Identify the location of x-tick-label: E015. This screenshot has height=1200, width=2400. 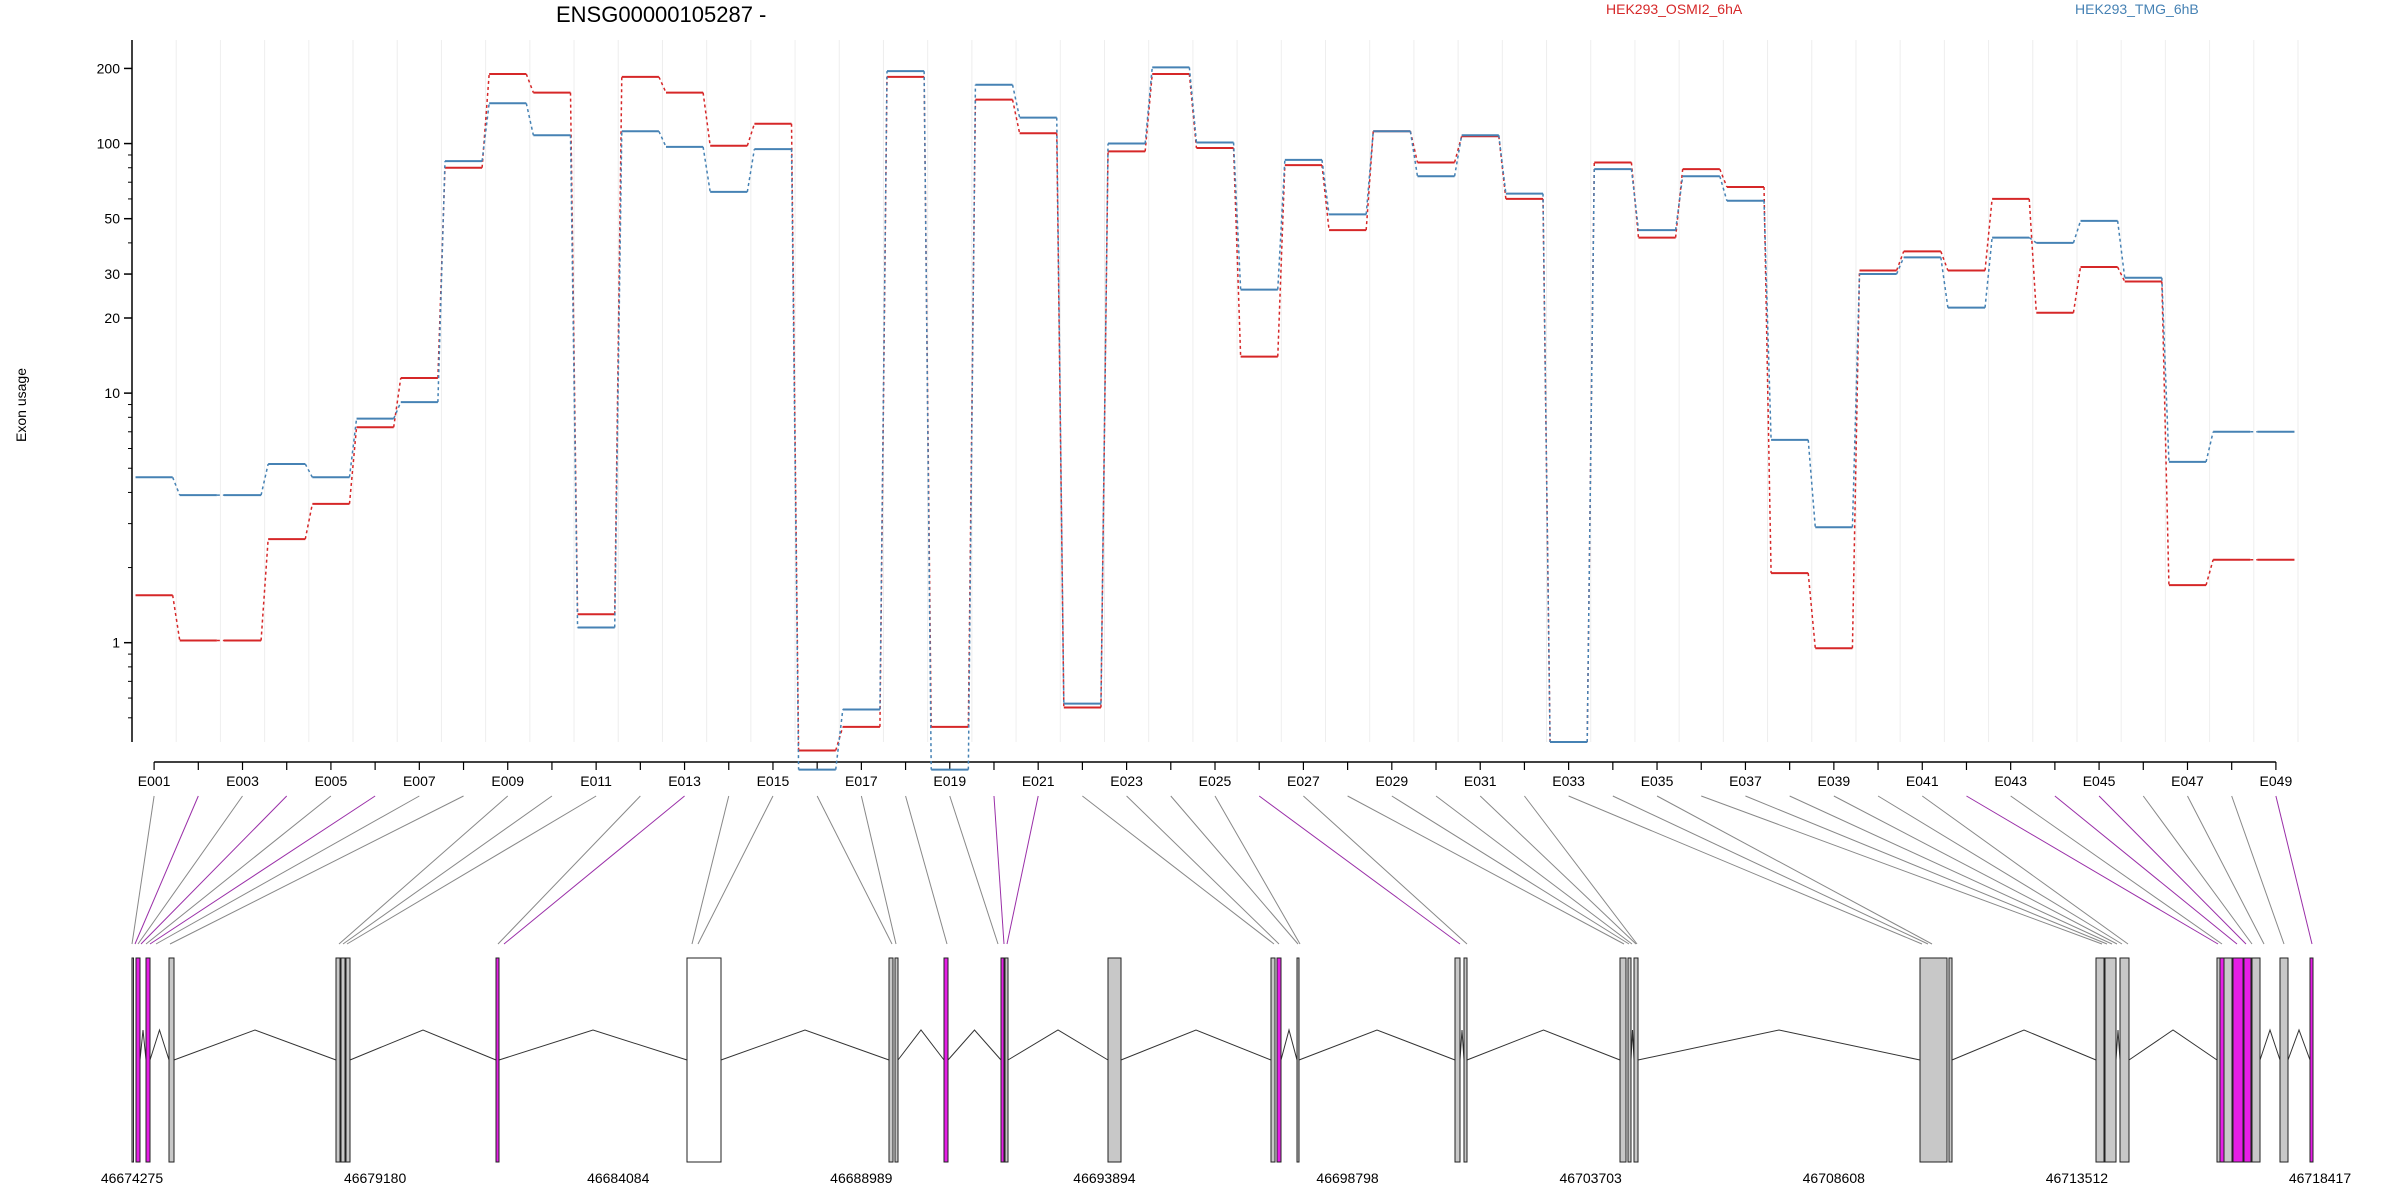
(773, 781).